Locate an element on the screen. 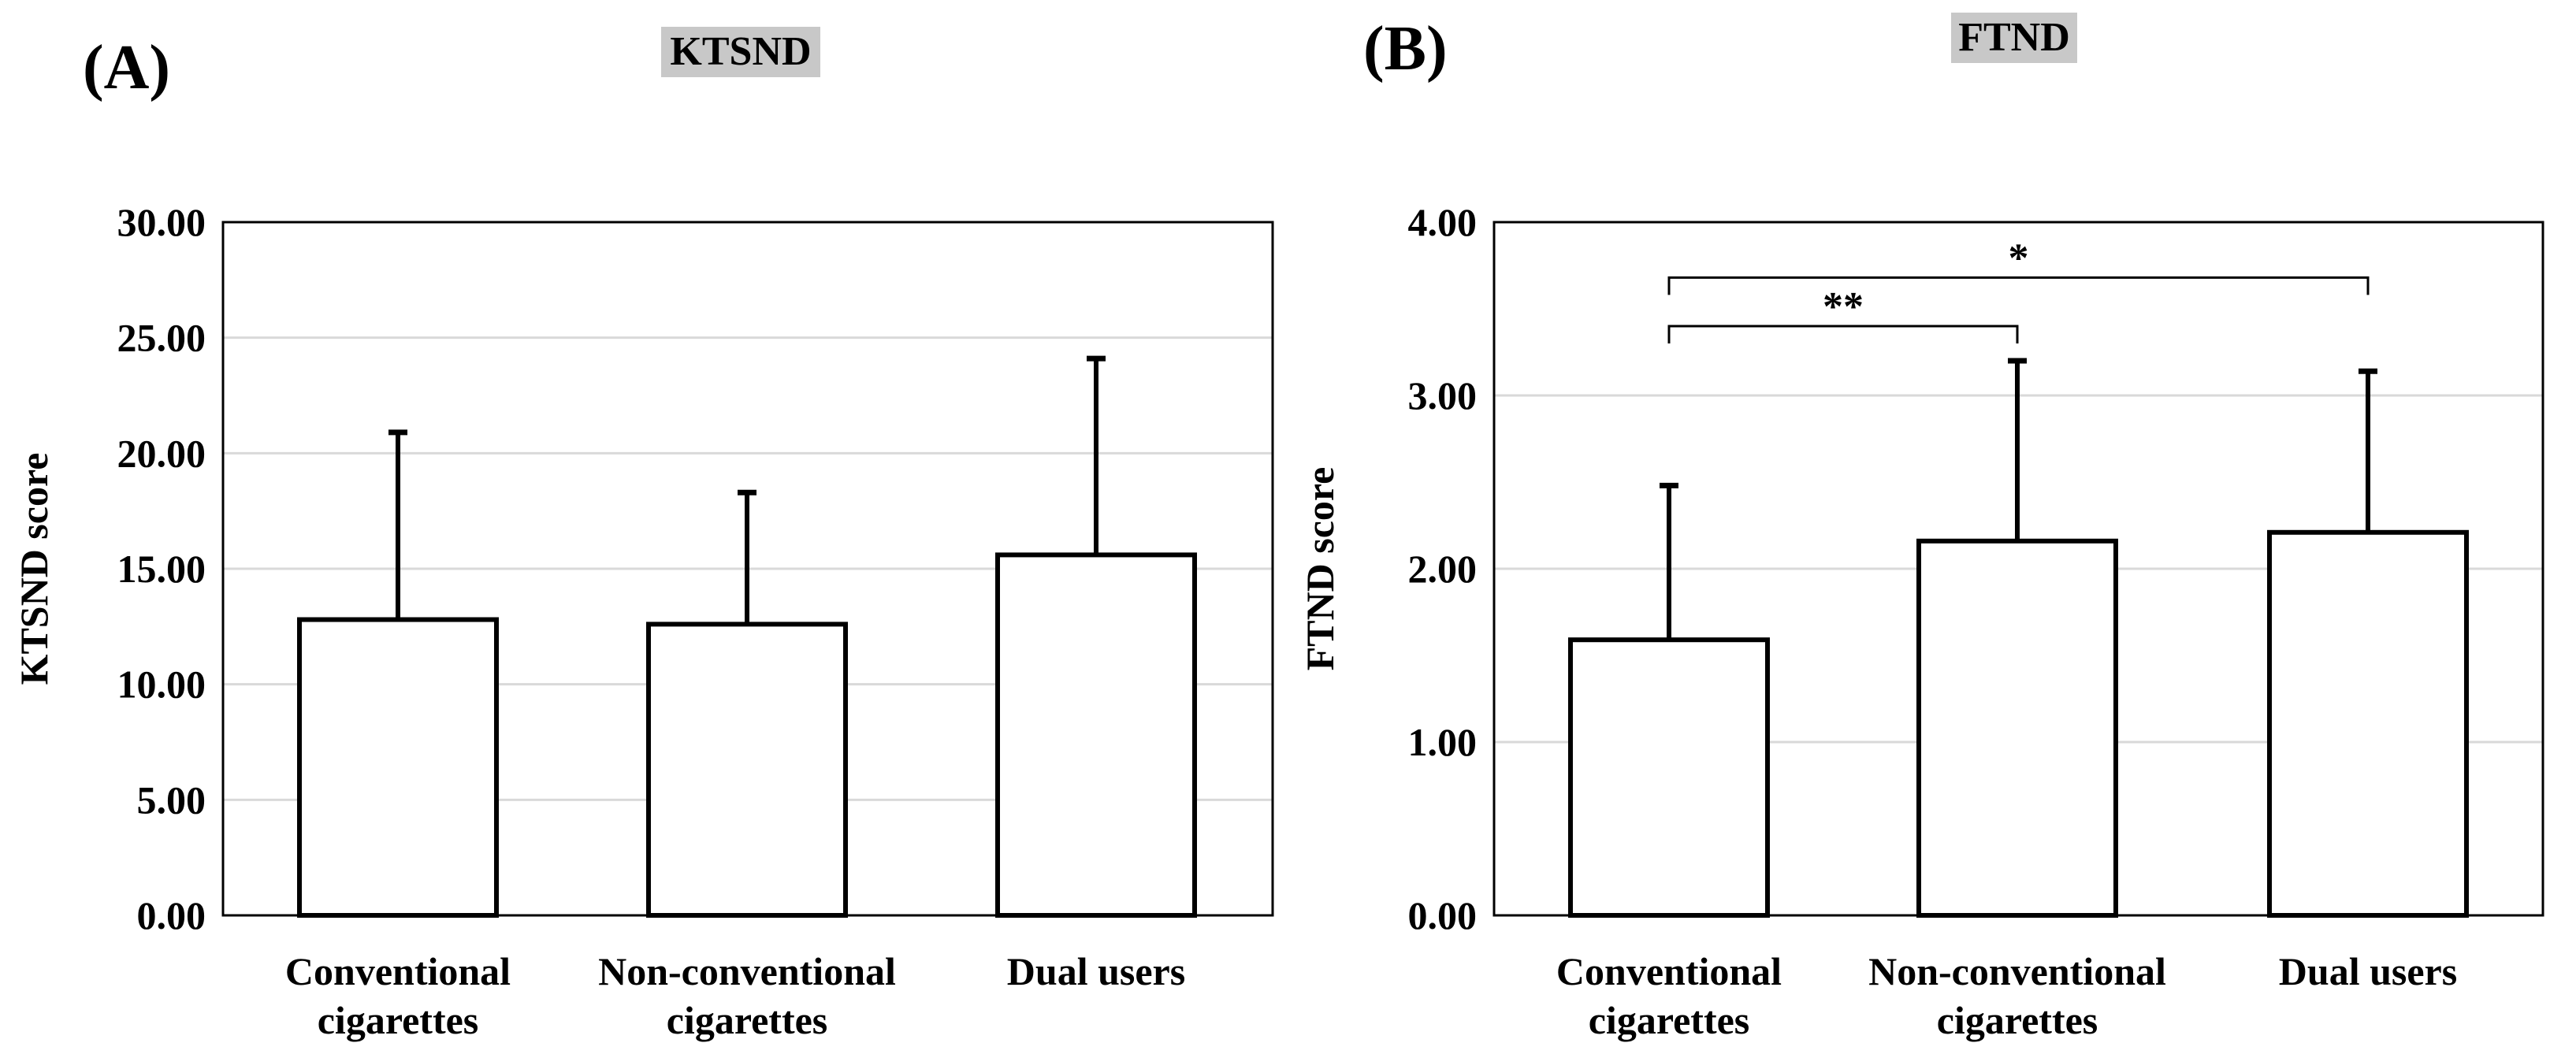  panel-label: (B) is located at coordinates (1405, 49).